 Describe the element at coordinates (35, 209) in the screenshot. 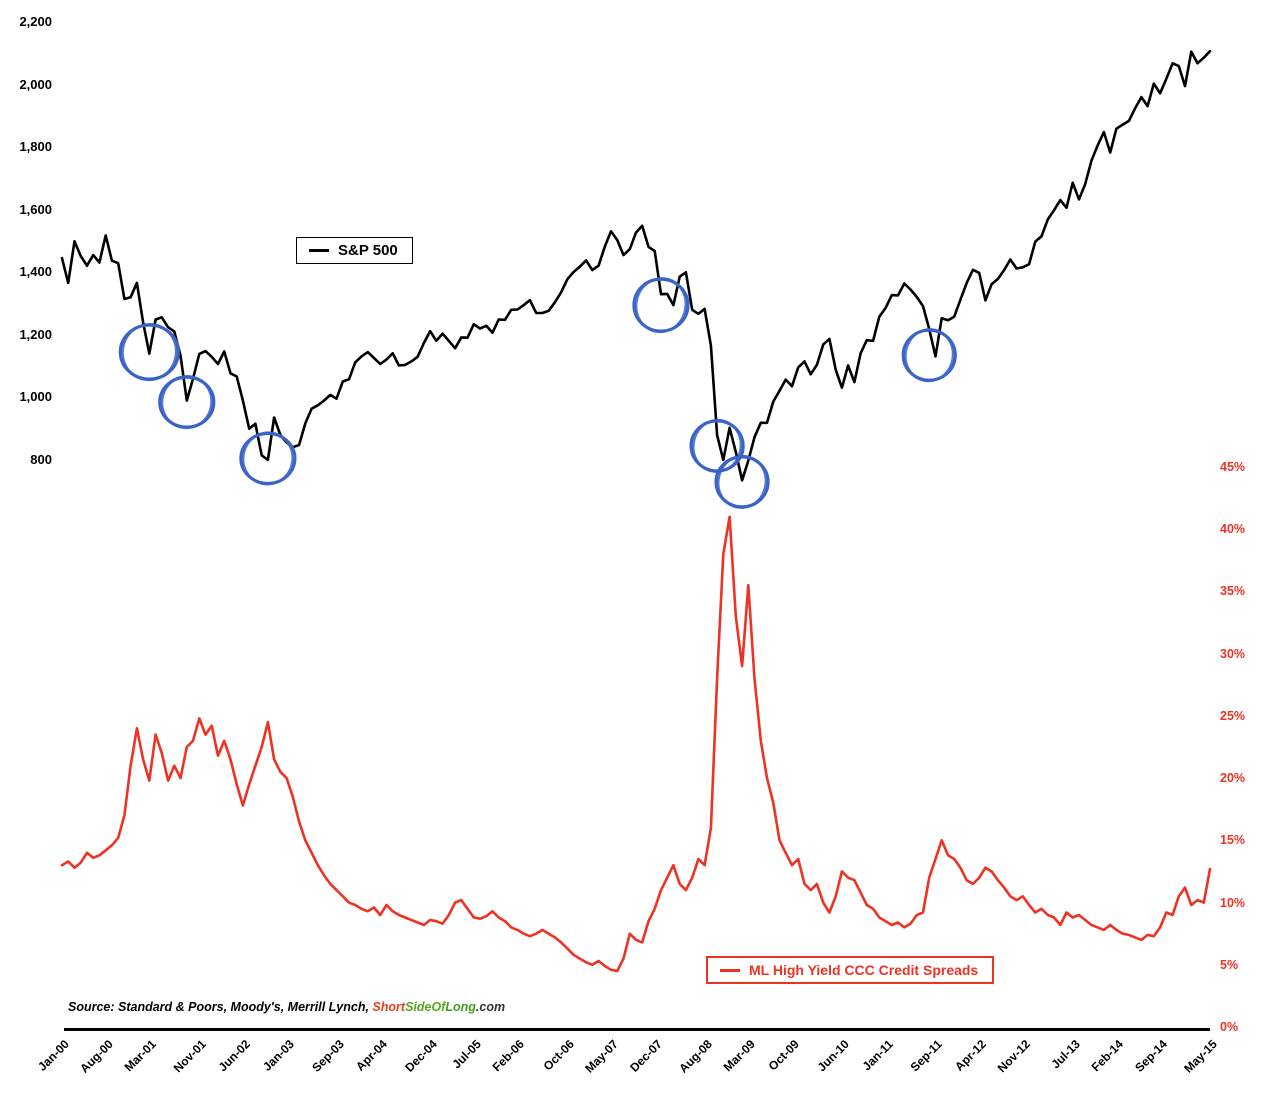

I see `left-axis-tick-label: 1,600` at that location.